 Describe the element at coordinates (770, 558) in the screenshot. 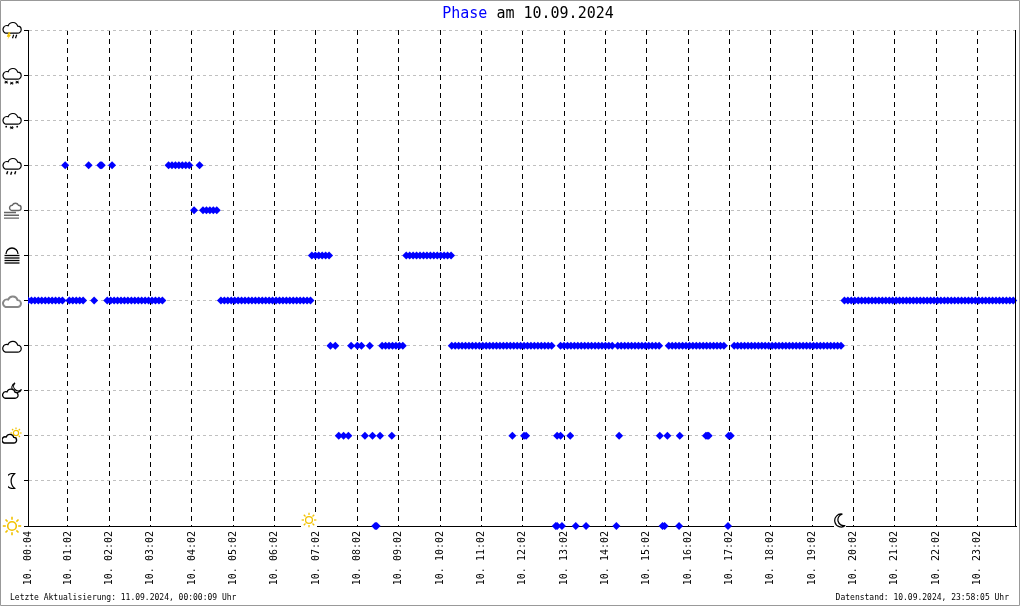

I see `x-tick-label: 10. 18:02` at that location.